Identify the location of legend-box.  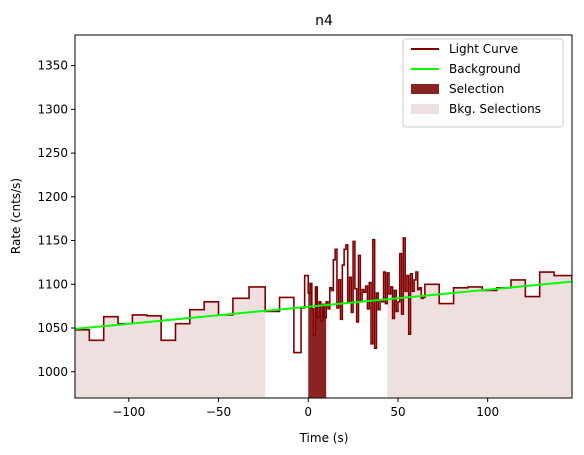
(483, 83).